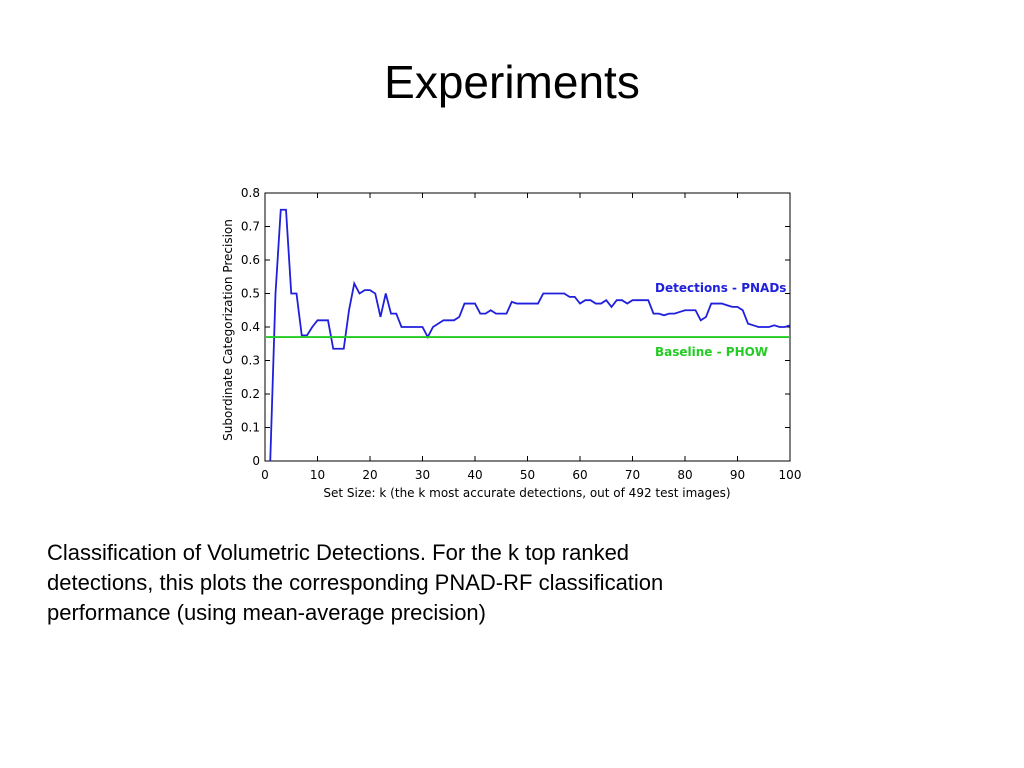  Describe the element at coordinates (474, 475) in the screenshot. I see `x-tick-label: 40` at that location.